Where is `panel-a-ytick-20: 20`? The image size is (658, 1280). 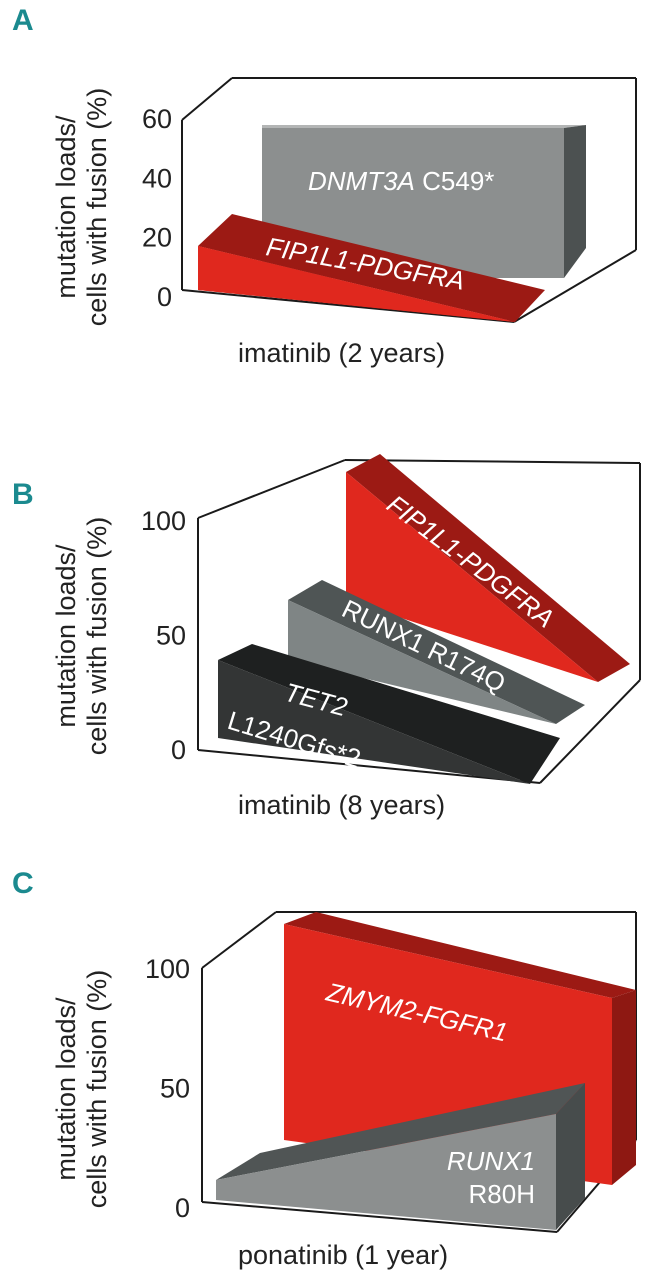
panel-a-ytick-20: 20 is located at coordinates (157, 238).